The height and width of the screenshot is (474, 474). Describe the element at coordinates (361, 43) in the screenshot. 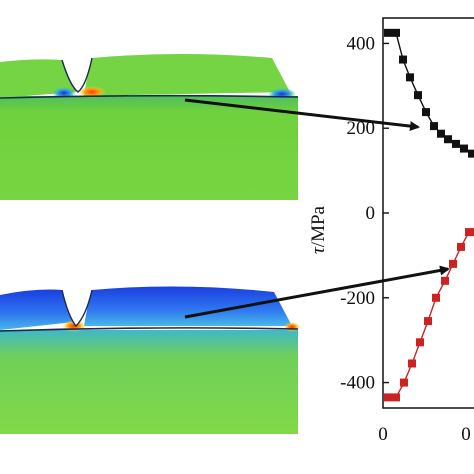

I see `y-tick-label: 400` at that location.